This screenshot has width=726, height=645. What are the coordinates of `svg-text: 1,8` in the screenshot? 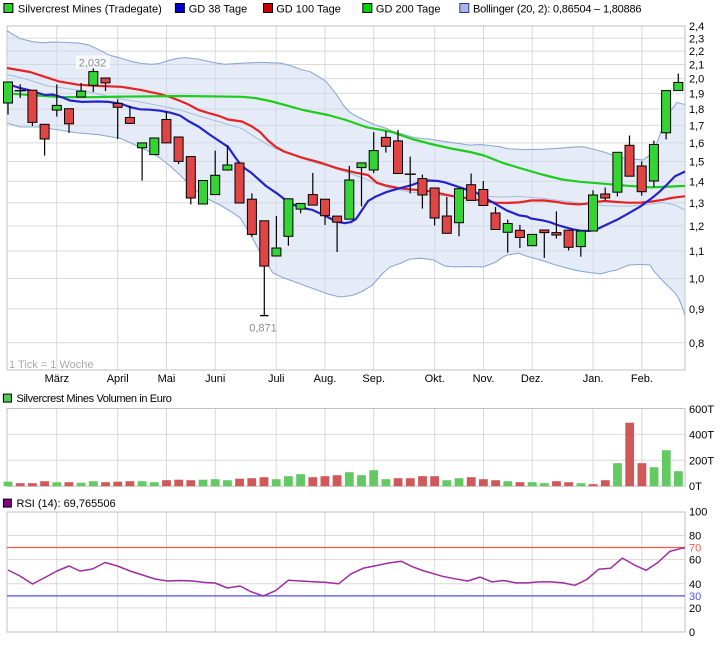 It's located at (696, 110).